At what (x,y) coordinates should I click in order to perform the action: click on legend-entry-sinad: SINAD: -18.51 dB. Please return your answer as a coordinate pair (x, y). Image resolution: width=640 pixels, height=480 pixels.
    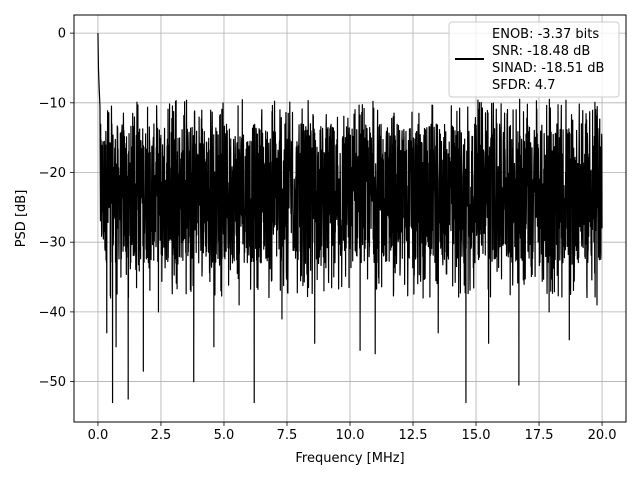
    Looking at the image, I should click on (548, 68).